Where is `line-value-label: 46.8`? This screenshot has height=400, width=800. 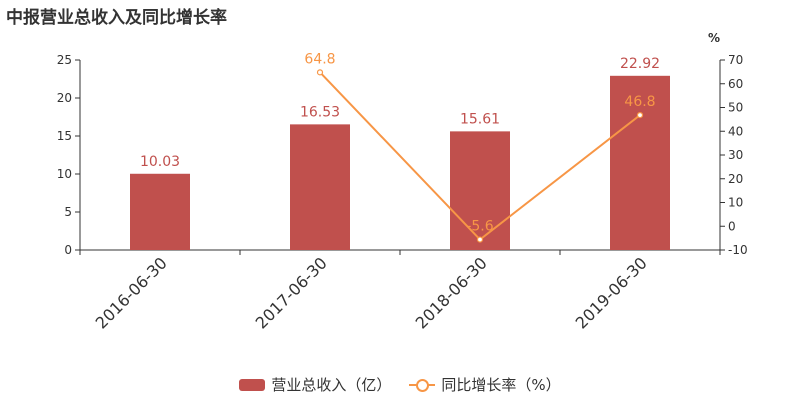
line-value-label: 46.8 is located at coordinates (639, 102).